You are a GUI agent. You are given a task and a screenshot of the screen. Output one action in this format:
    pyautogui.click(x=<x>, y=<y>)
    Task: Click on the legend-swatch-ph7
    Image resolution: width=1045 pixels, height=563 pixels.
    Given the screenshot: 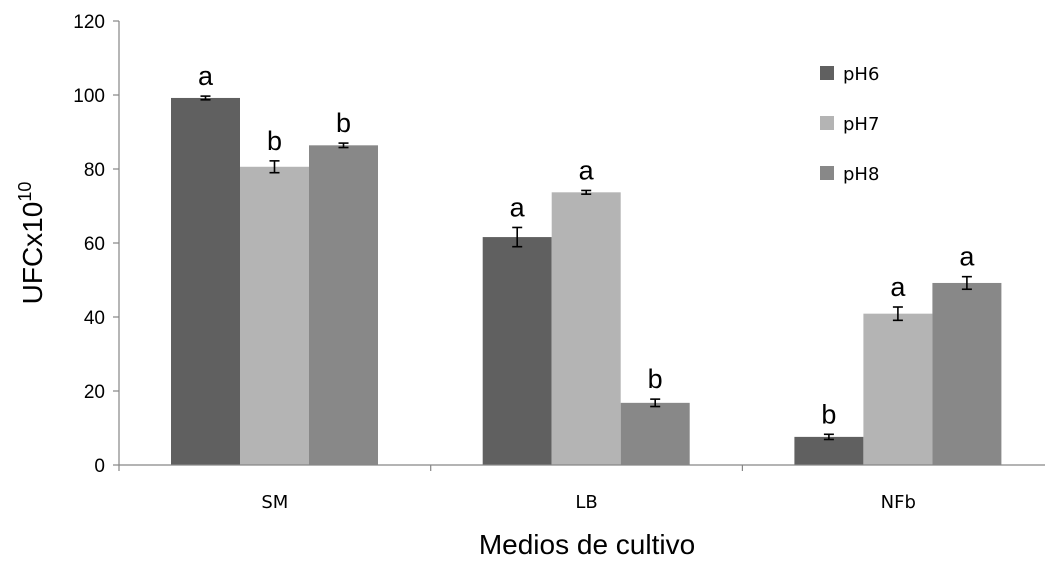 What is the action you would take?
    pyautogui.click(x=827, y=123)
    